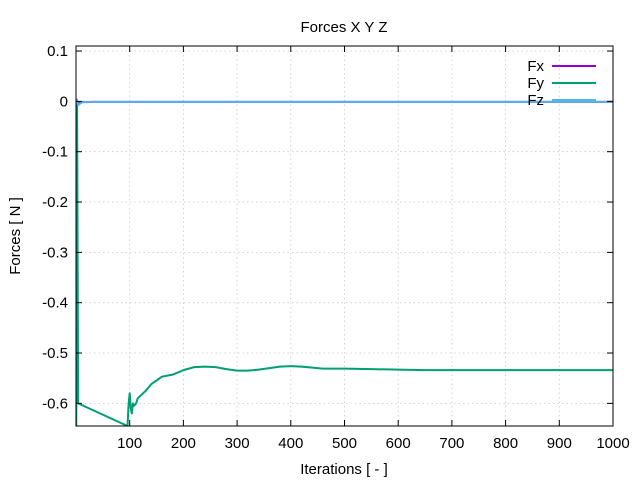 Image resolution: width=640 pixels, height=480 pixels. I want to click on legend-label-fy: Fy, so click(535, 83).